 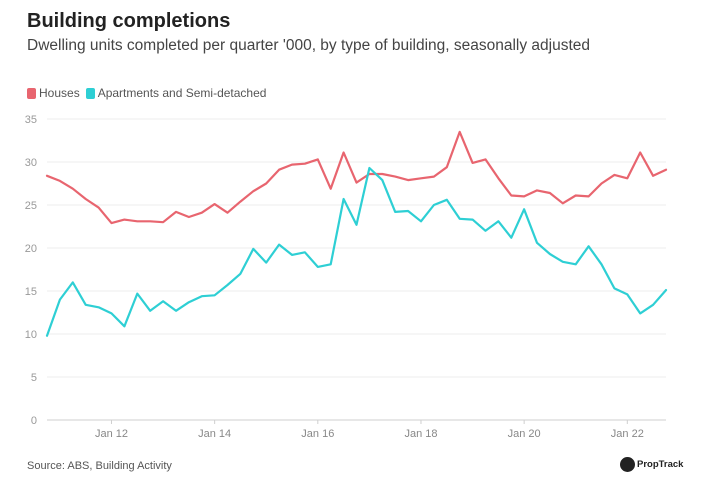 What do you see at coordinates (317, 434) in the screenshot?
I see `x-tick-label: Jan 16` at bounding box center [317, 434].